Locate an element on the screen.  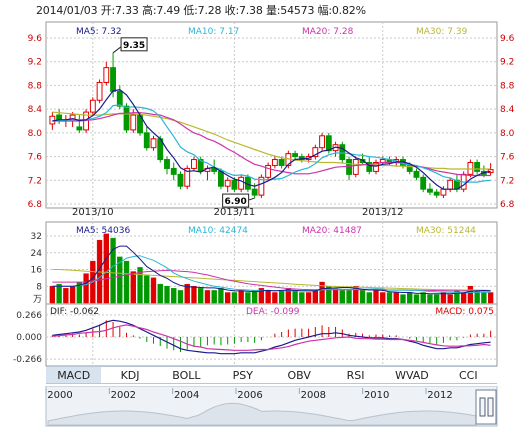
macd-grid is located at coordinates (271, 337).